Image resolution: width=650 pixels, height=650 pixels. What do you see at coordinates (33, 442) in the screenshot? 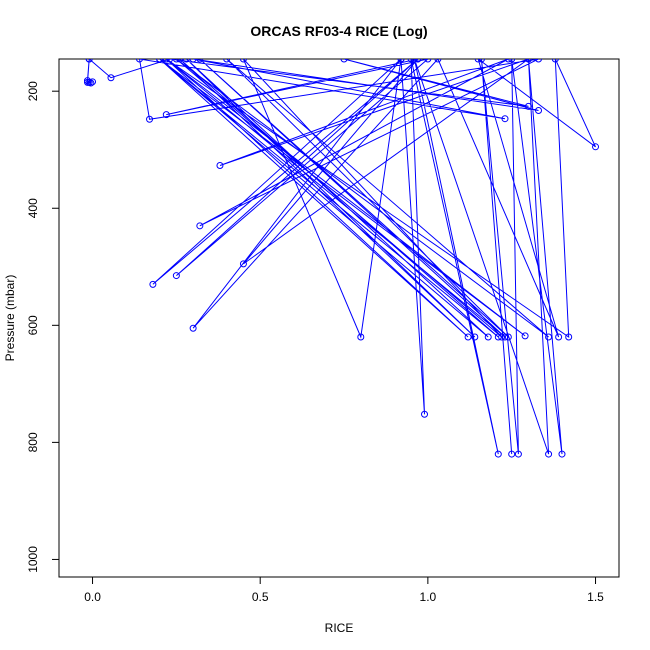
I see `y-tick-label: 800` at bounding box center [33, 442].